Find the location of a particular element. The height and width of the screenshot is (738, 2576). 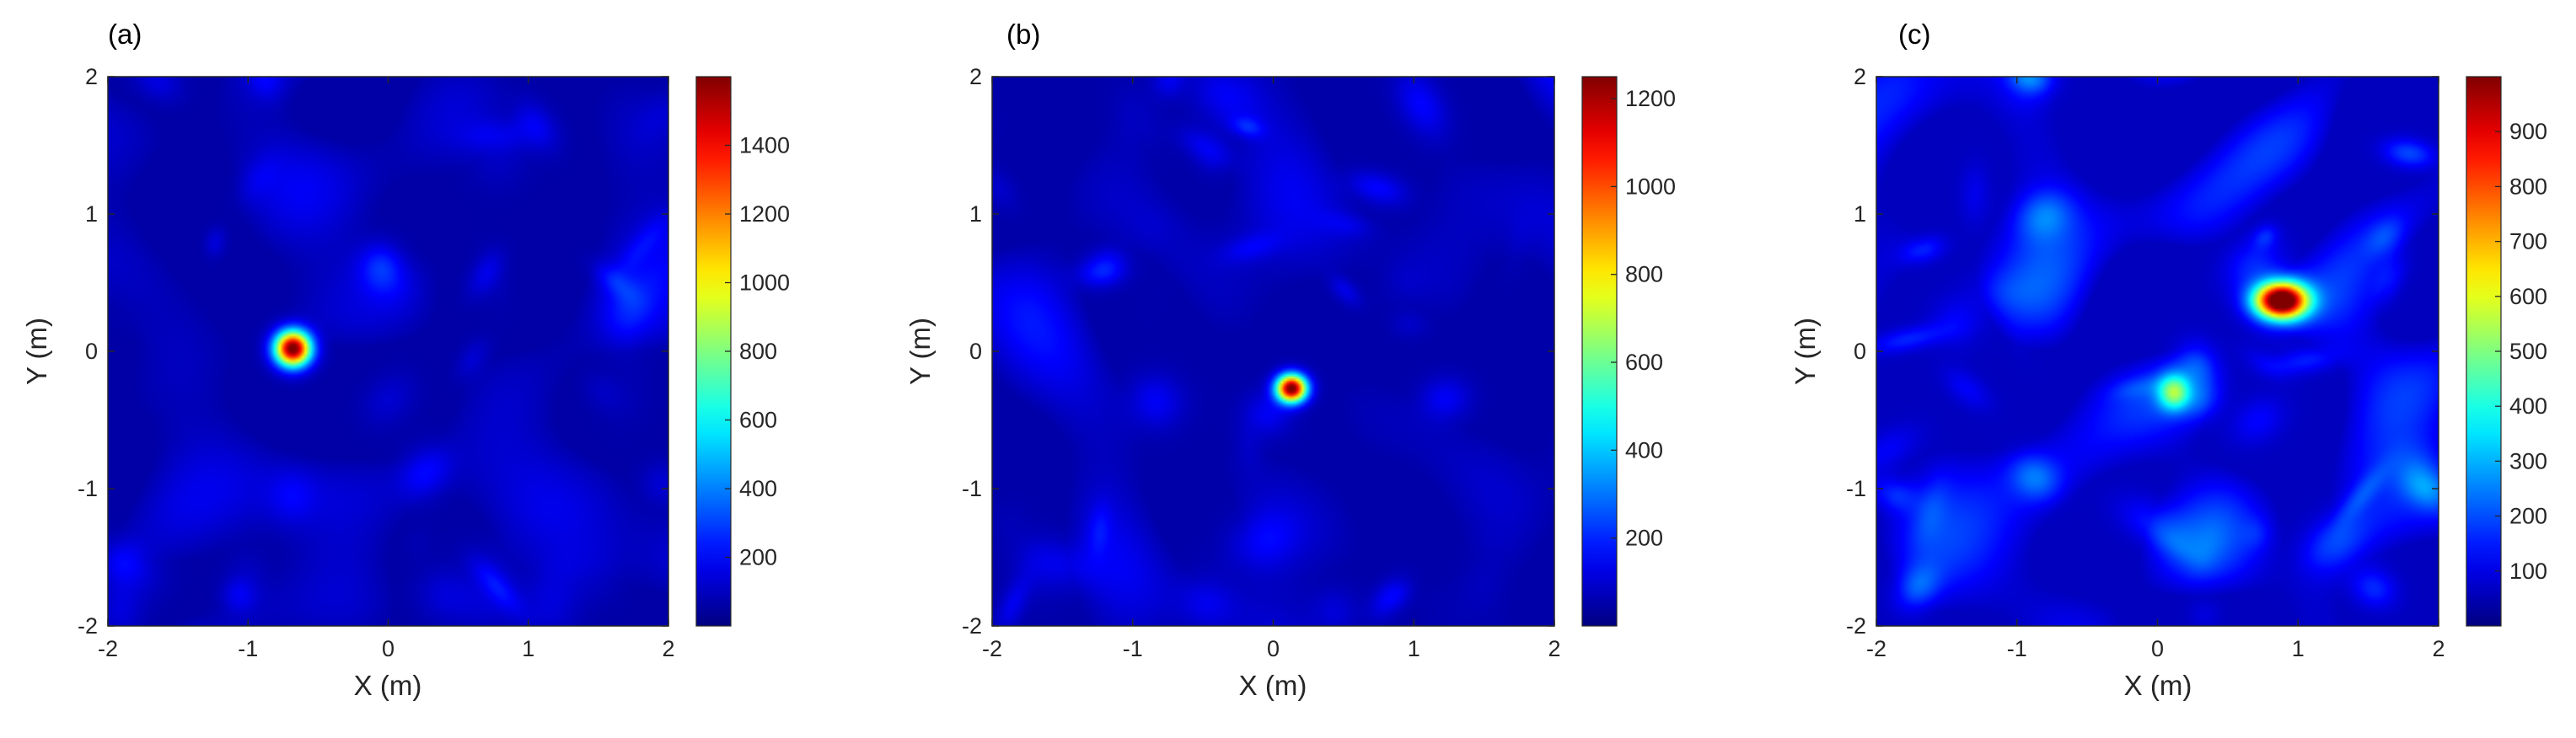

colorbar-tick-label: 700 is located at coordinates (2528, 242).